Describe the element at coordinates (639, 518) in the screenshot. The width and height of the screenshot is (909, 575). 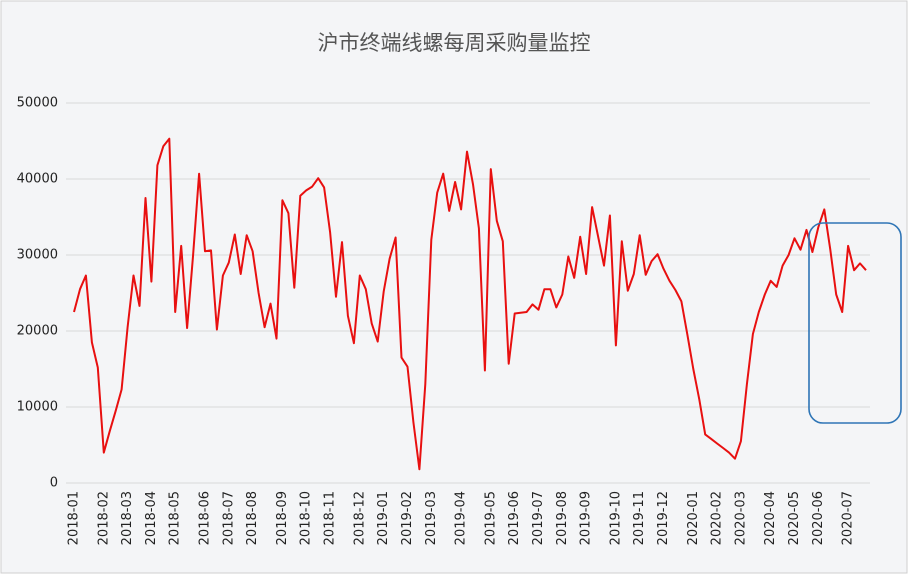
I see `x-tick-label: 2019-11` at that location.